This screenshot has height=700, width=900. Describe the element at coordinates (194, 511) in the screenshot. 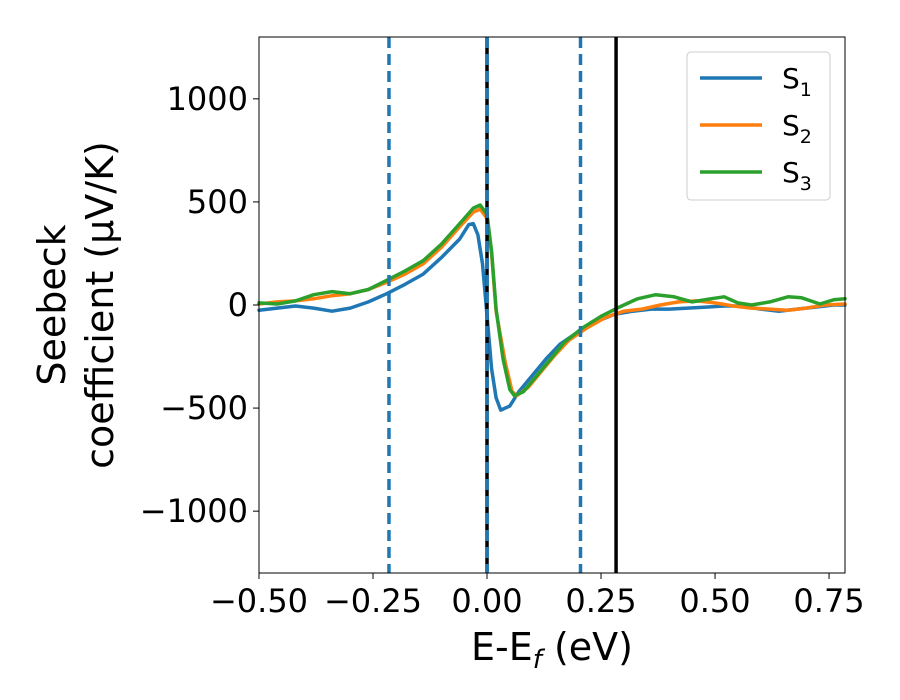

I see `y-tick-label: −1000` at that location.